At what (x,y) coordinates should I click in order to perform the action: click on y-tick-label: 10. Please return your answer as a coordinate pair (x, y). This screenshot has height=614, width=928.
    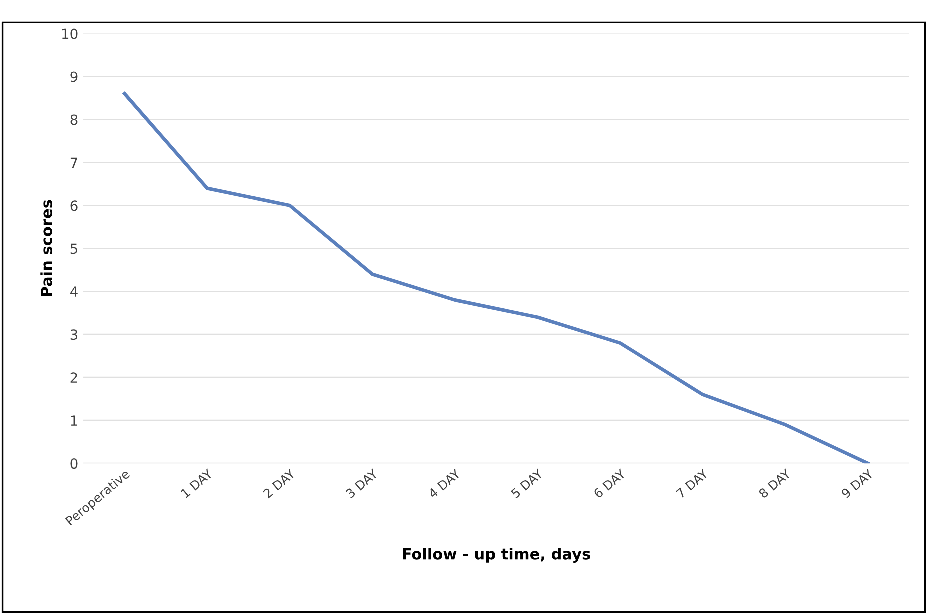
    Looking at the image, I should click on (70, 34).